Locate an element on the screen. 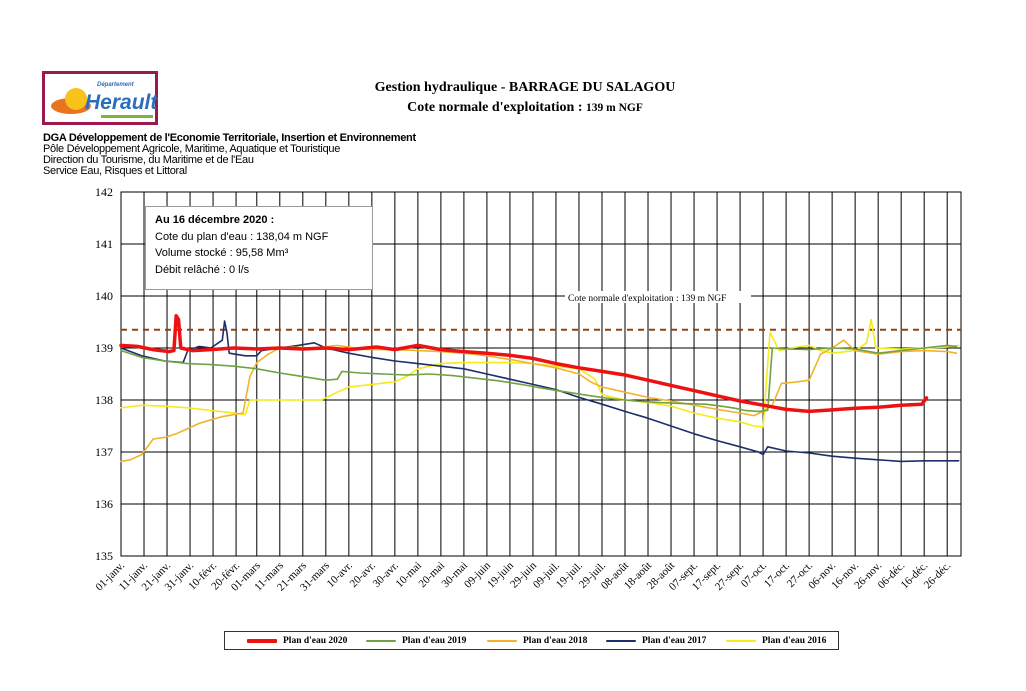 Image resolution: width=1026 pixels, height=691 pixels. org-line-4: Service Eau, Risques et Littoral is located at coordinates (115, 171).